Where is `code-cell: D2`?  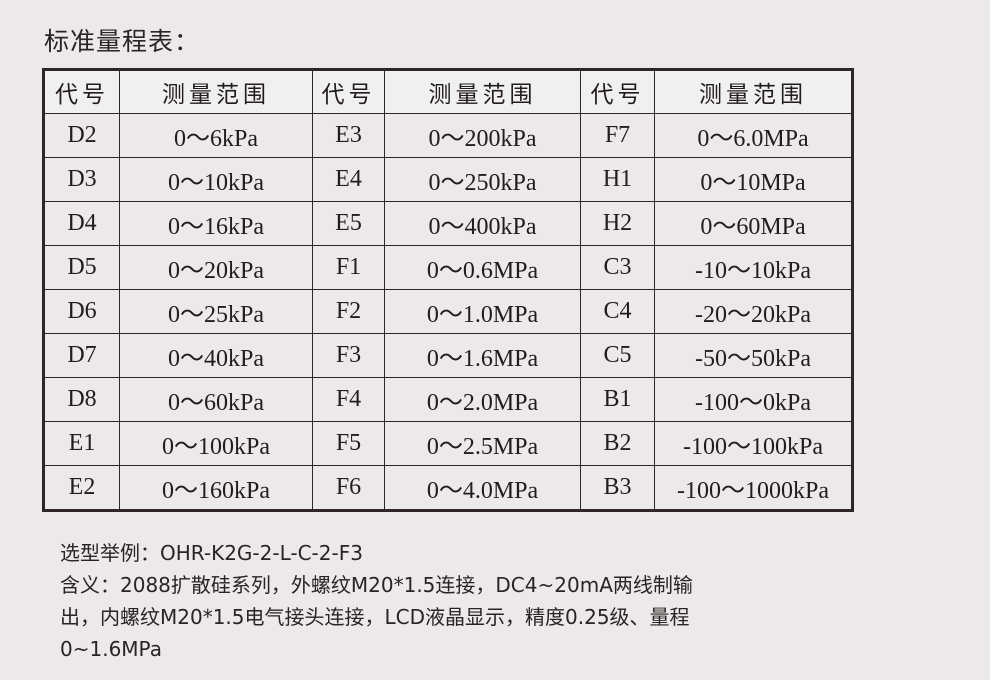 code-cell: D2 is located at coordinates (81, 135).